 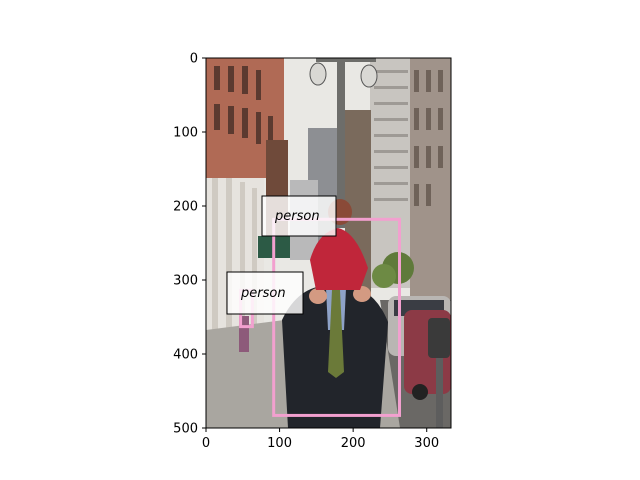 I want to click on child-body, so click(x=339, y=259).